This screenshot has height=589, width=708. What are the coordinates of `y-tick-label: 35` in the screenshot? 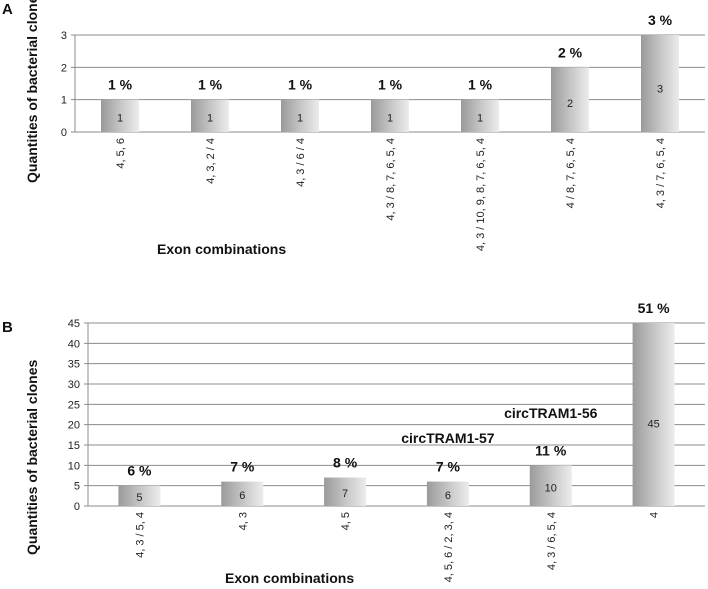 It's located at (74, 365).